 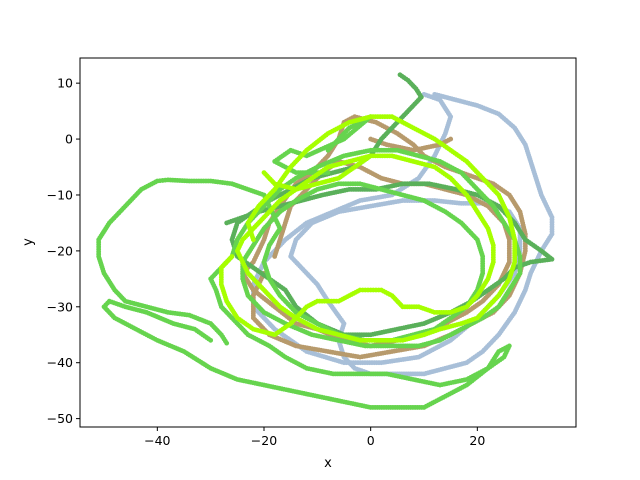 What do you see at coordinates (328, 463) in the screenshot?
I see `x-axis-label: x` at bounding box center [328, 463].